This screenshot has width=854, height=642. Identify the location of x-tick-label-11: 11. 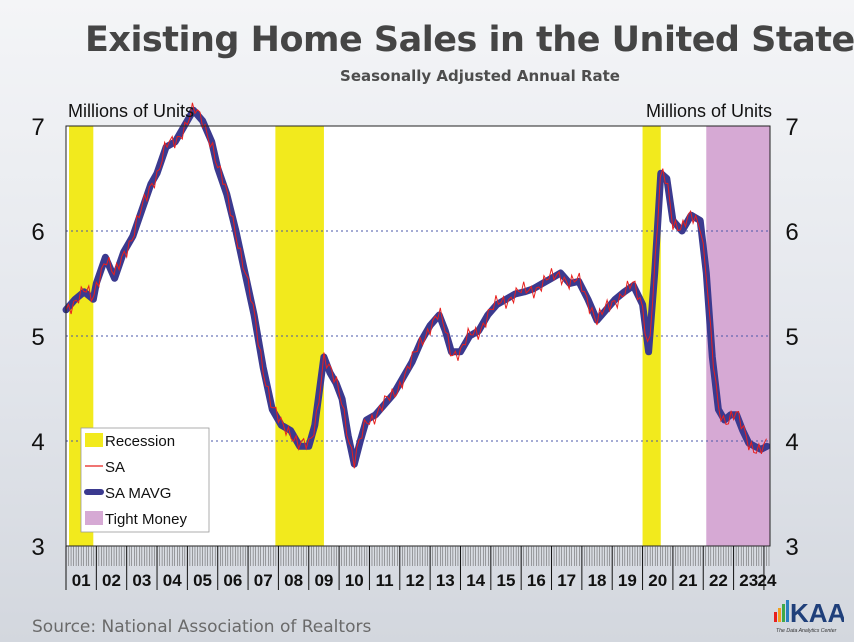
(385, 580).